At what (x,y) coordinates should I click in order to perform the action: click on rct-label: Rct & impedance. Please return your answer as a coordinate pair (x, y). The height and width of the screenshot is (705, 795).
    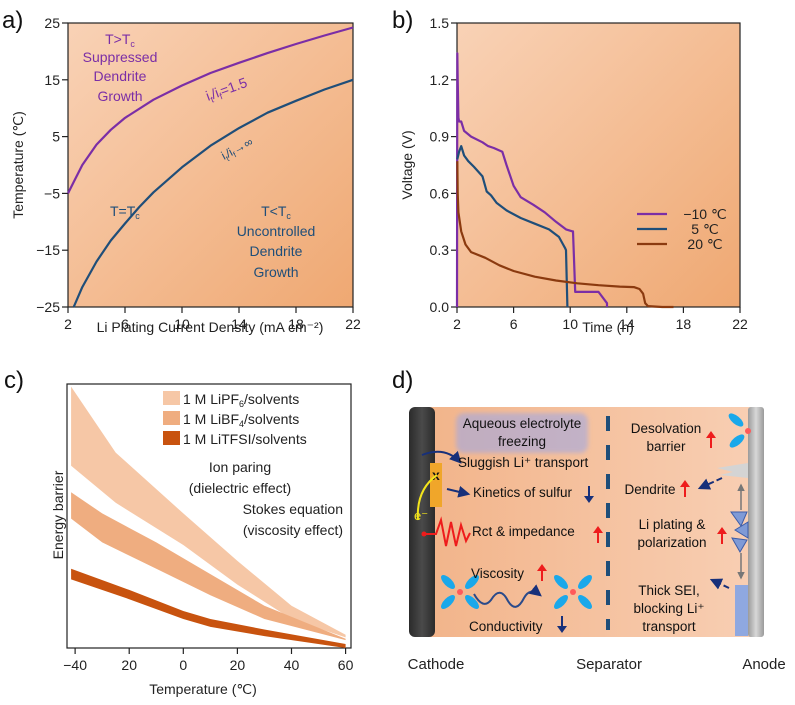
    Looking at the image, I should click on (523, 531).